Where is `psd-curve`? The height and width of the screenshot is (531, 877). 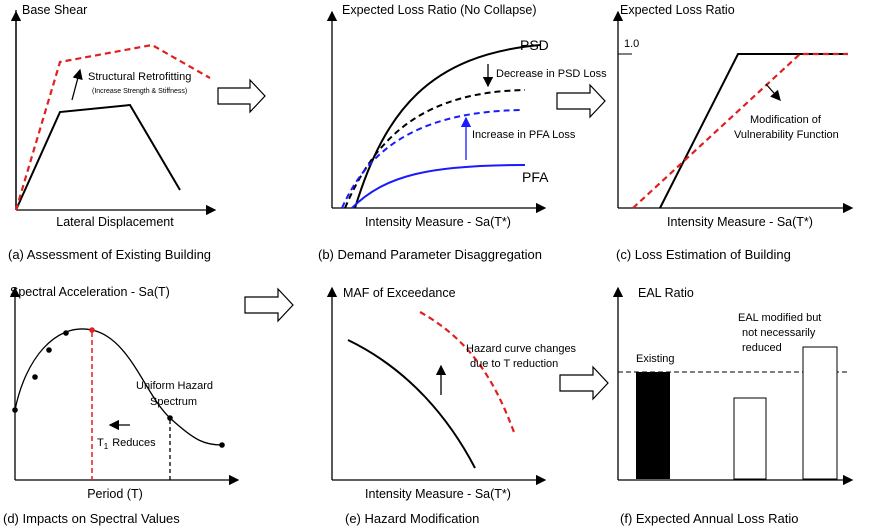 psd-curve is located at coordinates (447, 126).